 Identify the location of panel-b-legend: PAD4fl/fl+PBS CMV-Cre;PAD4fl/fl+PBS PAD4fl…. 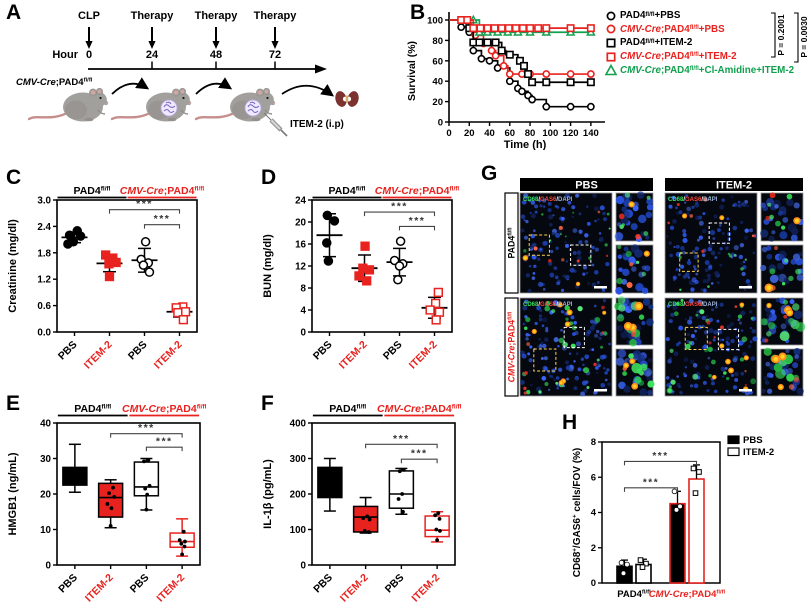
(708, 43).